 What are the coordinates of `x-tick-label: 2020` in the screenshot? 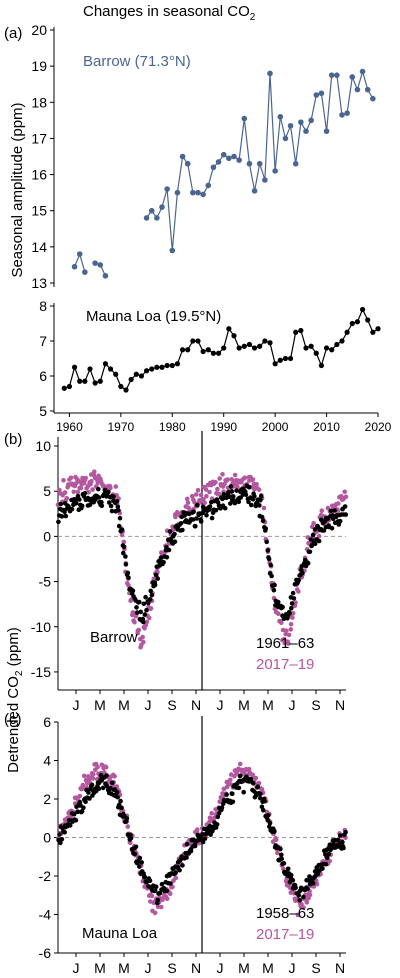 It's located at (378, 427).